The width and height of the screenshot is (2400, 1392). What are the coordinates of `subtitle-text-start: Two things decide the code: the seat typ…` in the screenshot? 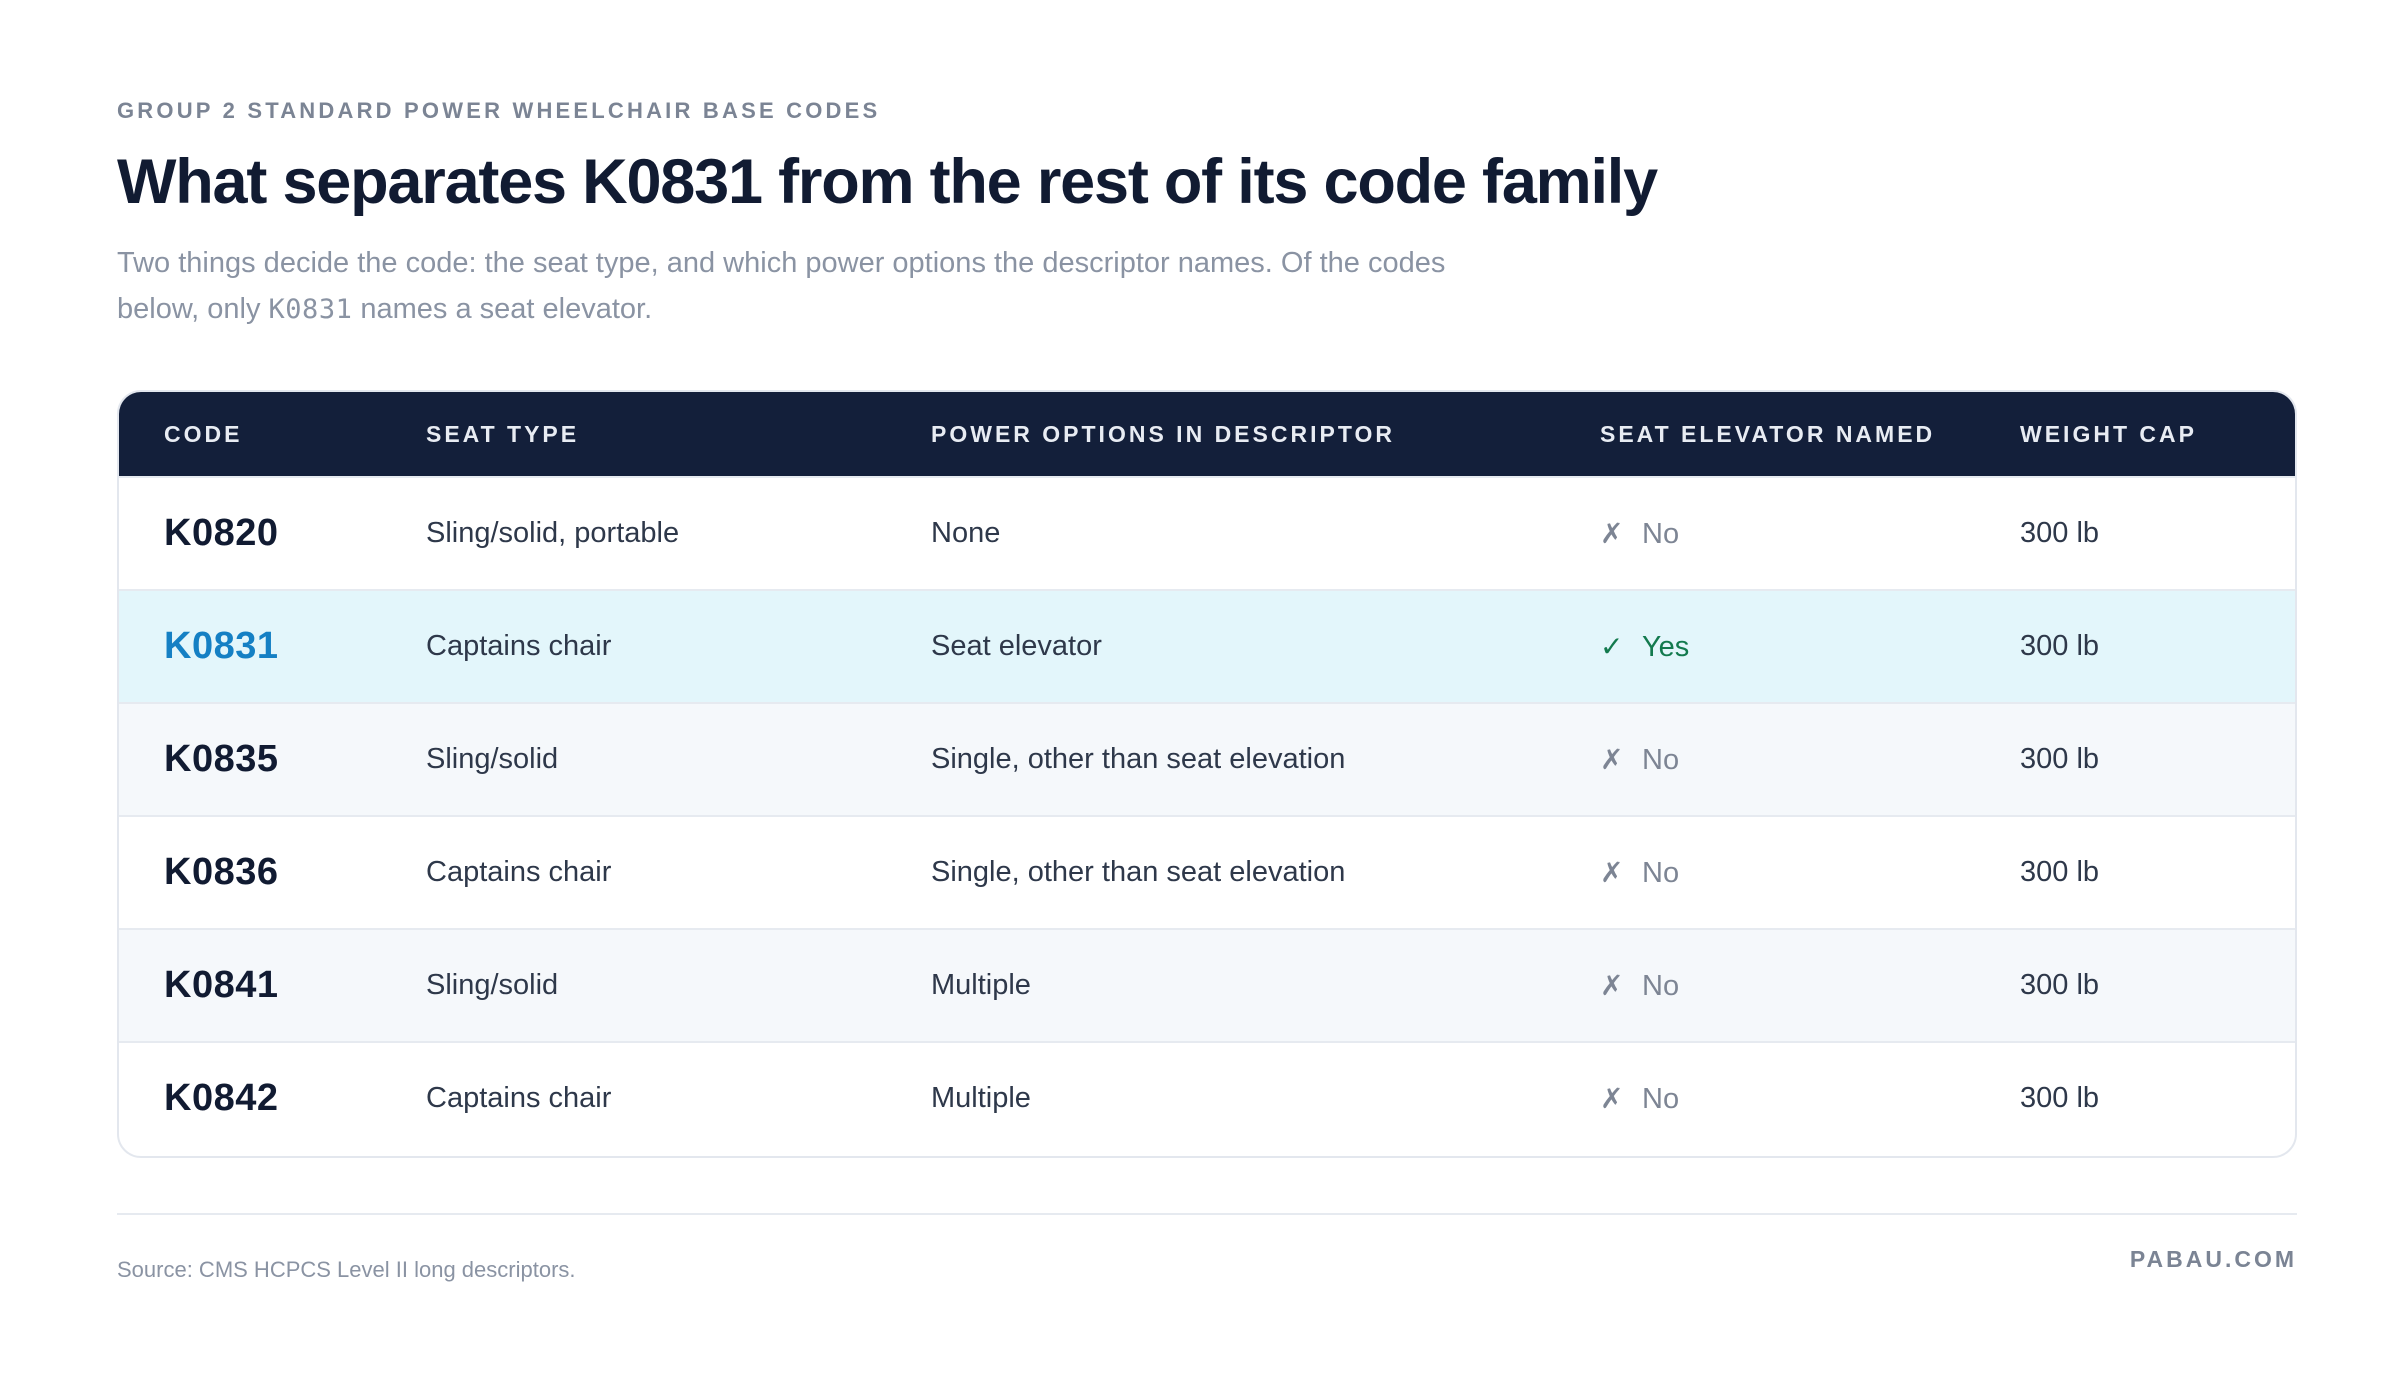 It's located at (781, 286).